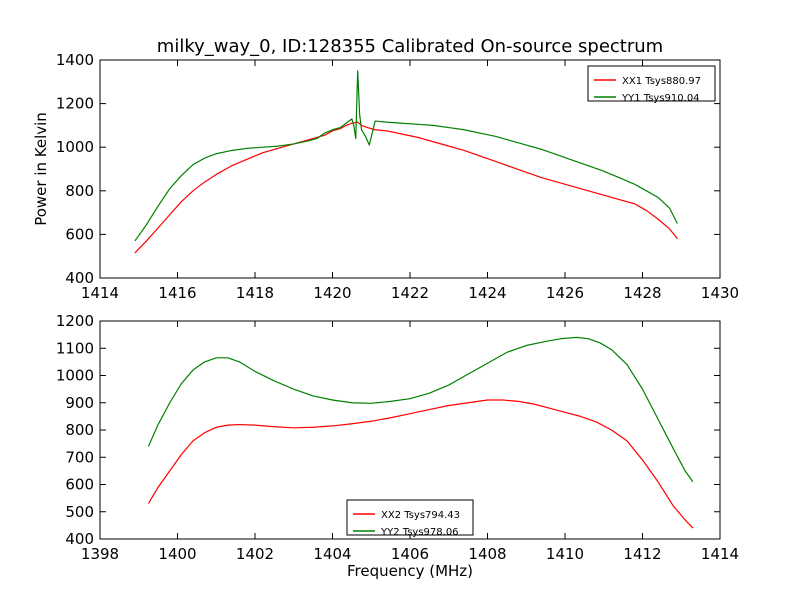 Image resolution: width=800 pixels, height=600 pixels. What do you see at coordinates (565, 293) in the screenshot?
I see `x-tick-label: 1426` at bounding box center [565, 293].